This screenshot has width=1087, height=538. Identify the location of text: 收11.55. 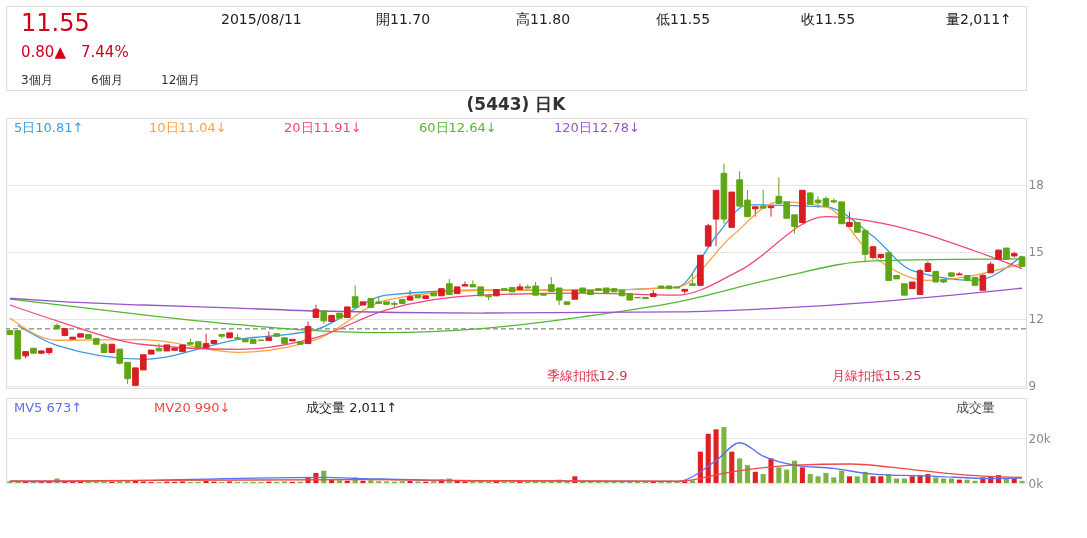
(828, 19).